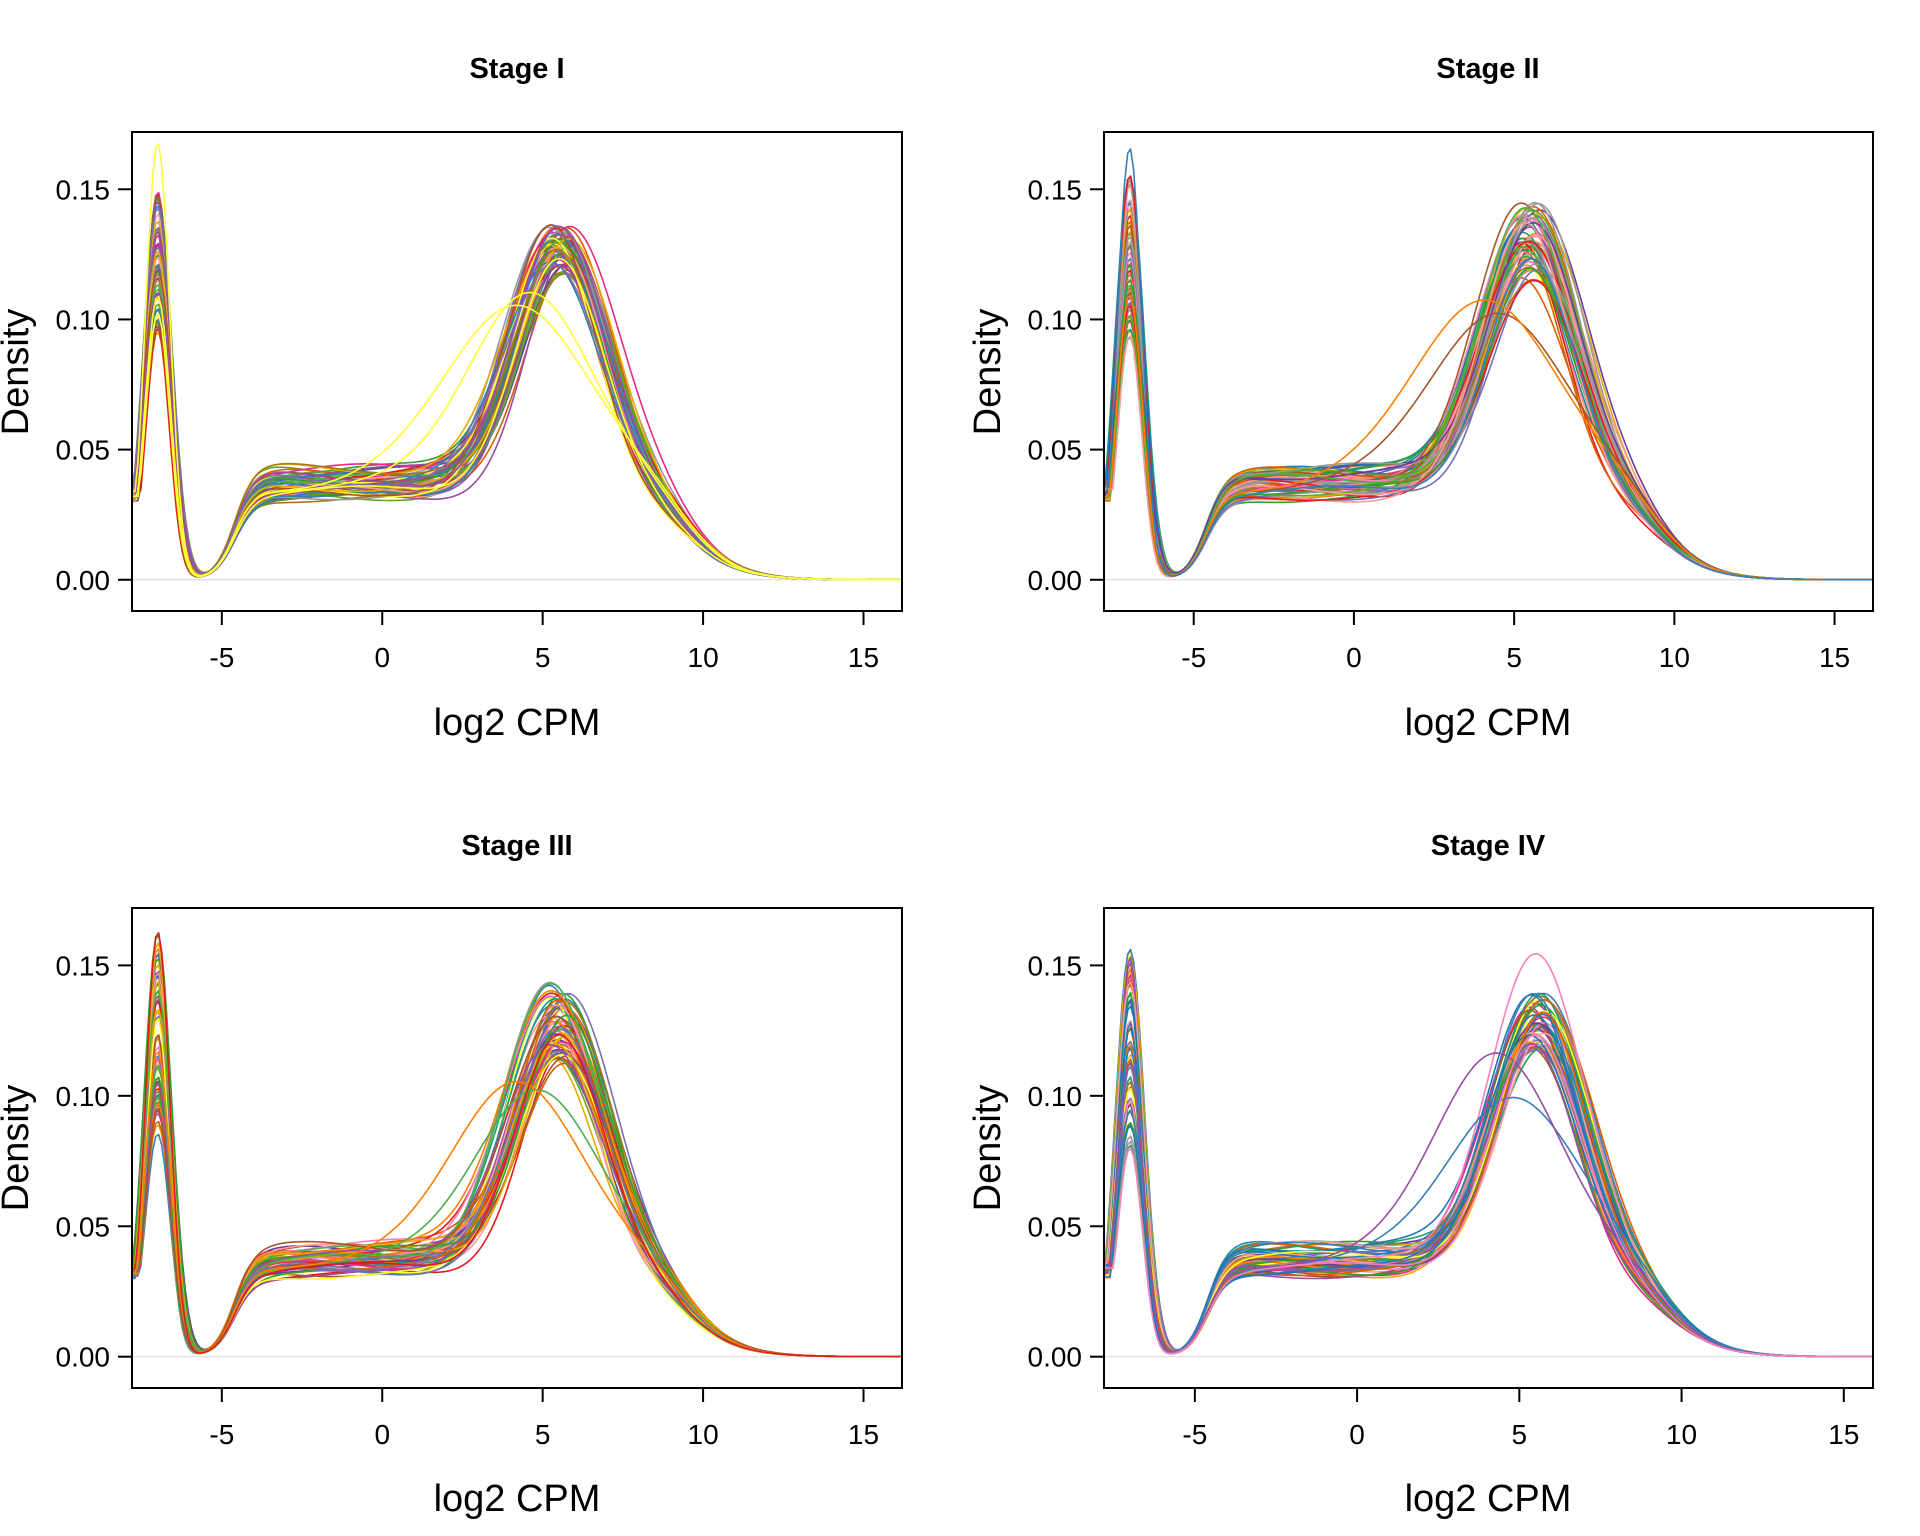  Describe the element at coordinates (516, 69) in the screenshot. I see `panel-title: Stage I` at that location.